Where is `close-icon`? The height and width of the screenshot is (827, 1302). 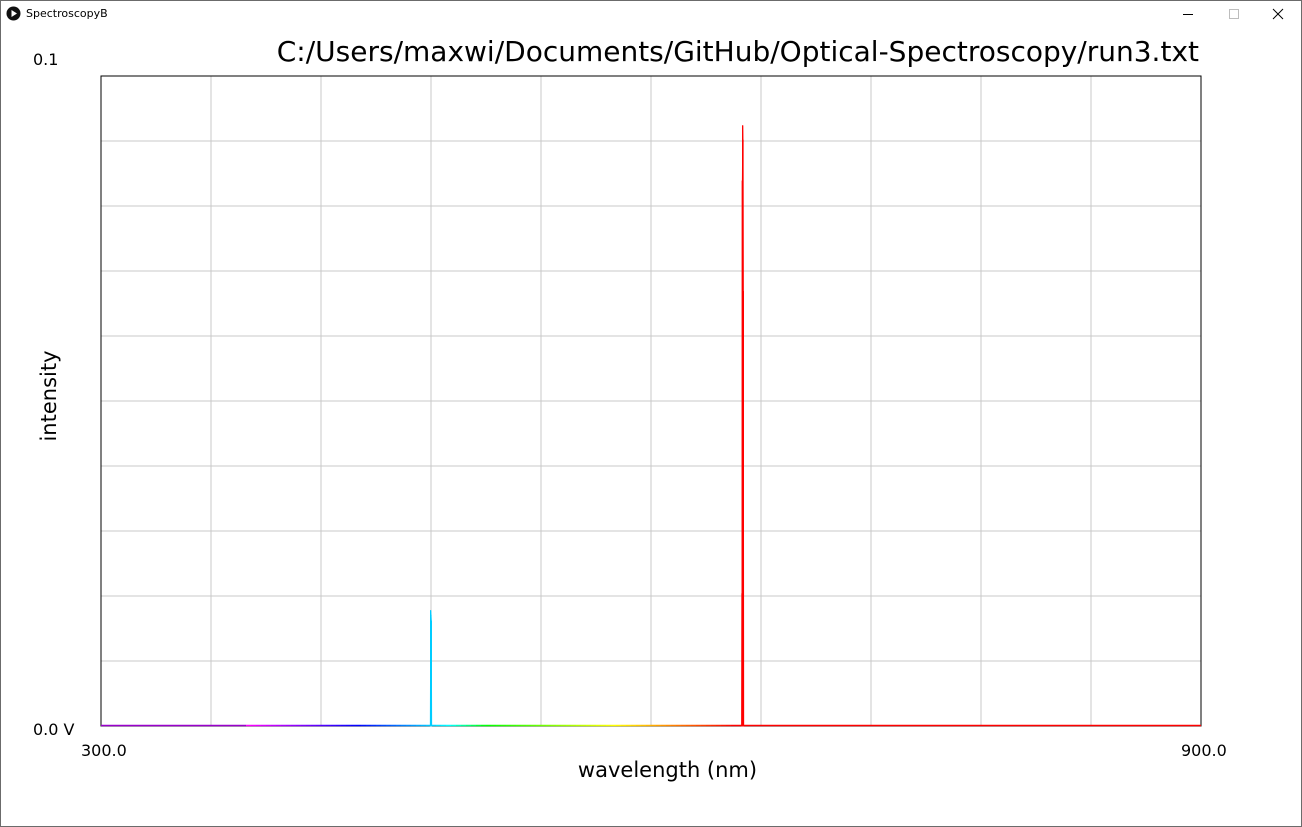
close-icon is located at coordinates (1278, 14).